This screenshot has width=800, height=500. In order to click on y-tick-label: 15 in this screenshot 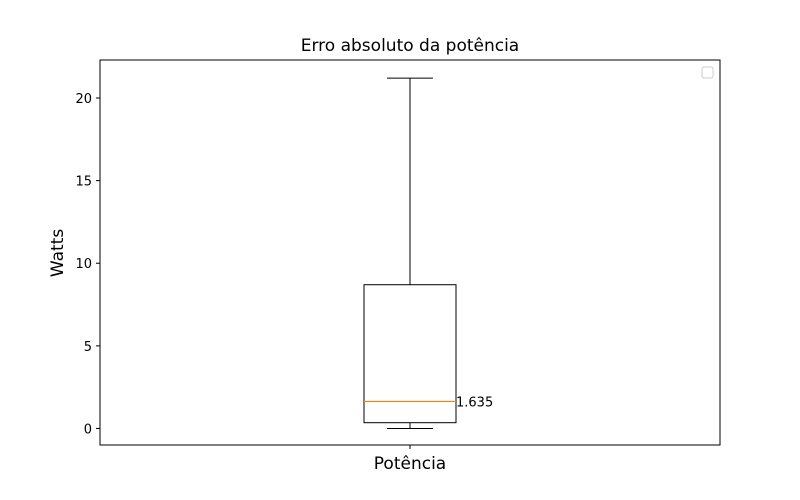, I will do `click(83, 182)`.